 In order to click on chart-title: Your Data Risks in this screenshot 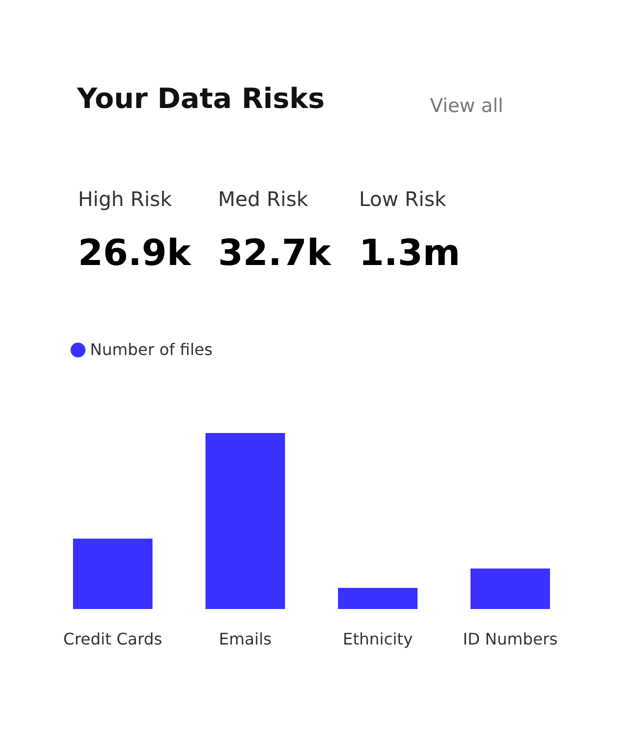, I will do `click(200, 98)`.